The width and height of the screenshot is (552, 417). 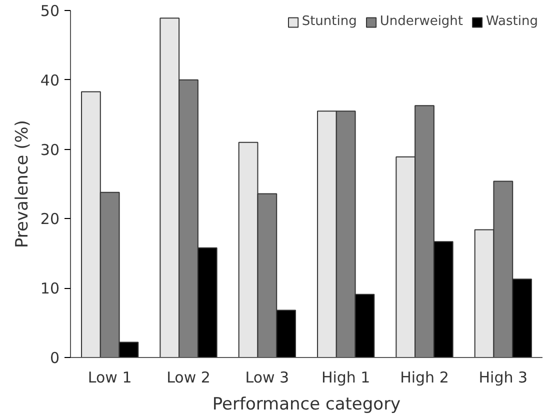 What do you see at coordinates (50, 11) in the screenshot?
I see `y-tick-label: 50` at bounding box center [50, 11].